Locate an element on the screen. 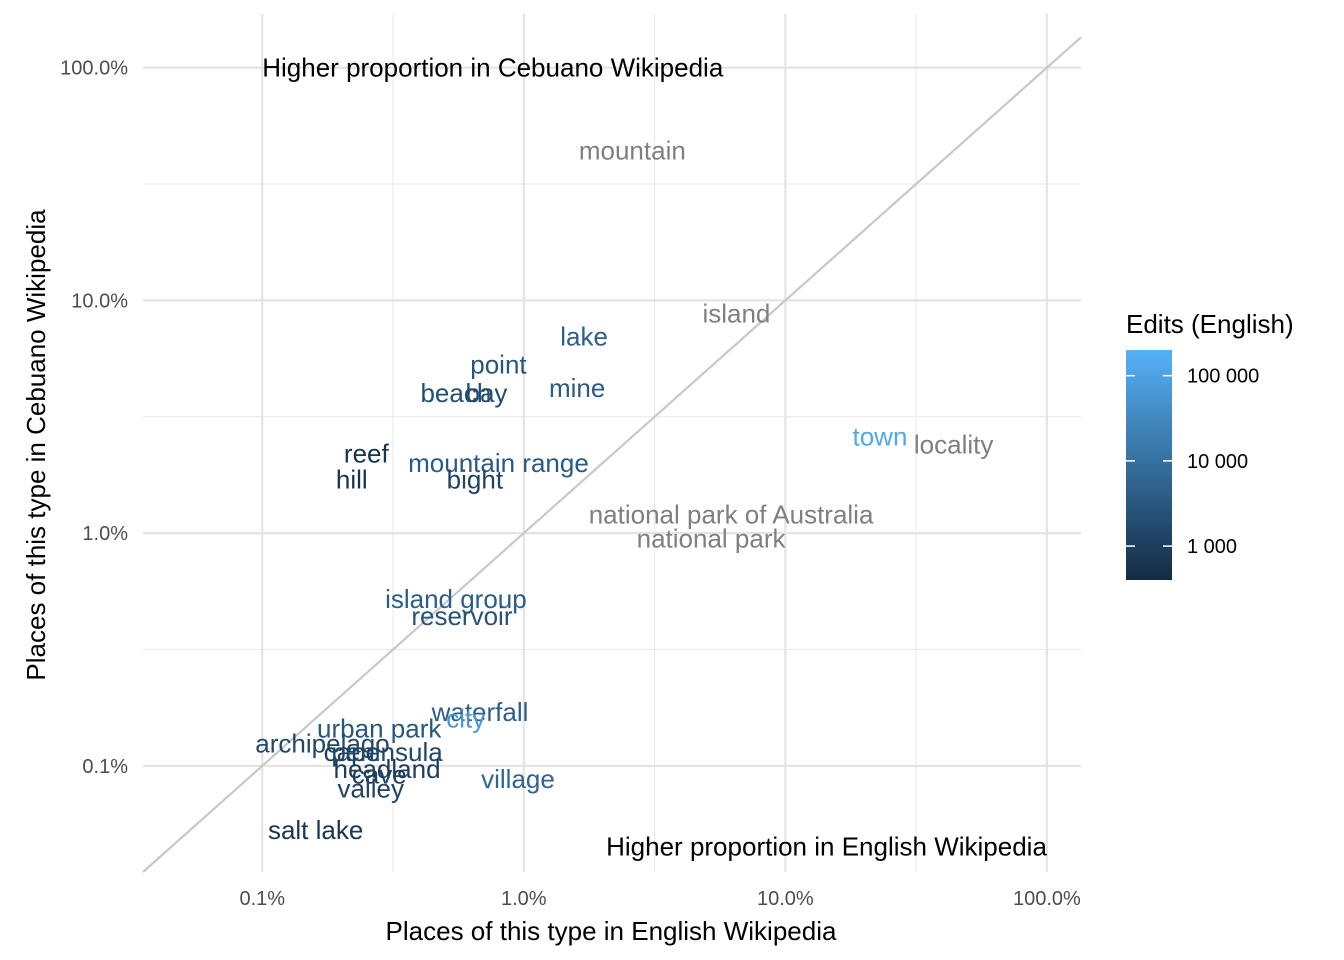  point-label: cape is located at coordinates (352, 752).